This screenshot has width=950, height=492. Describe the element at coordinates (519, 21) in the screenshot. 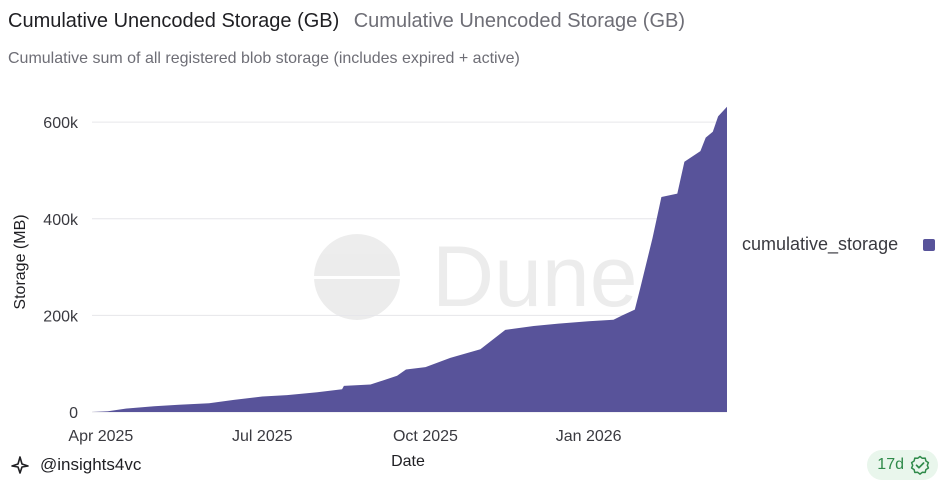

I see `chart-title-secondary: Cumulative Unencoded Storage (GB)` at that location.